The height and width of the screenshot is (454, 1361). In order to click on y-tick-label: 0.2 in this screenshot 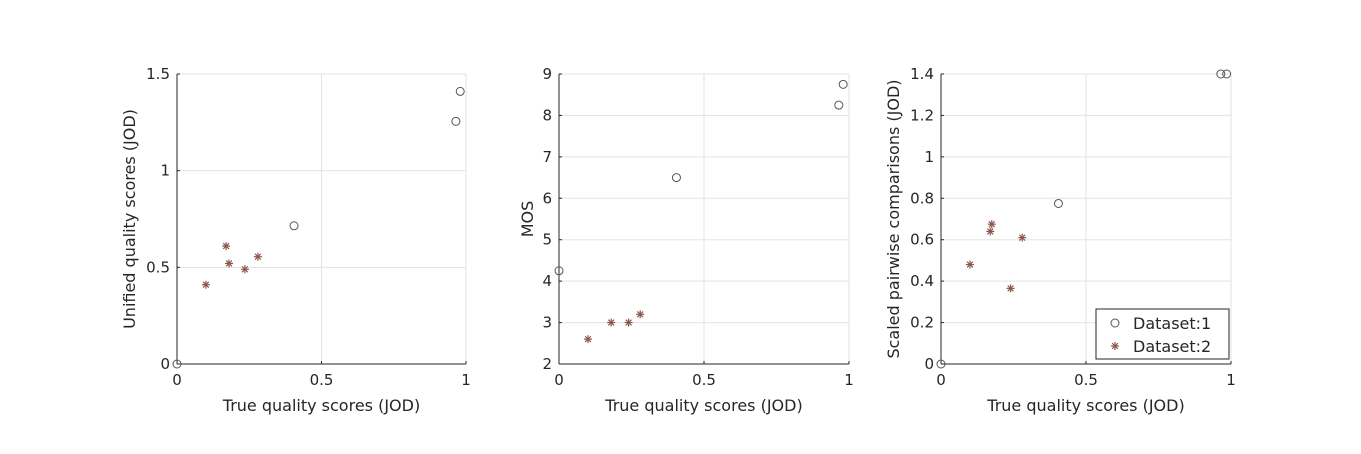, I will do `click(922, 323)`.